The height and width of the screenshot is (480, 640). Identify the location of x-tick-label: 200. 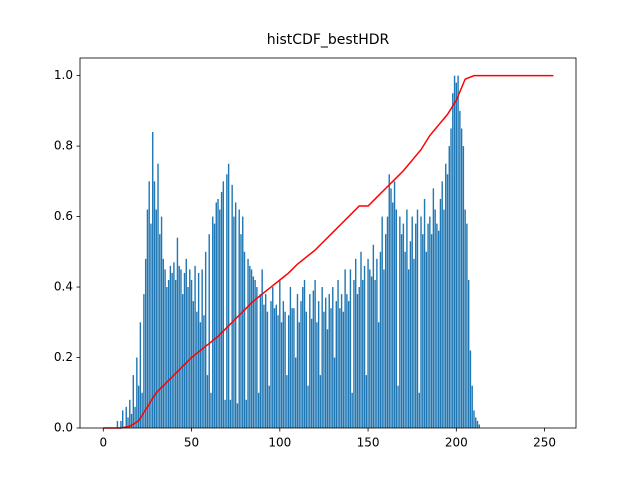
(456, 443).